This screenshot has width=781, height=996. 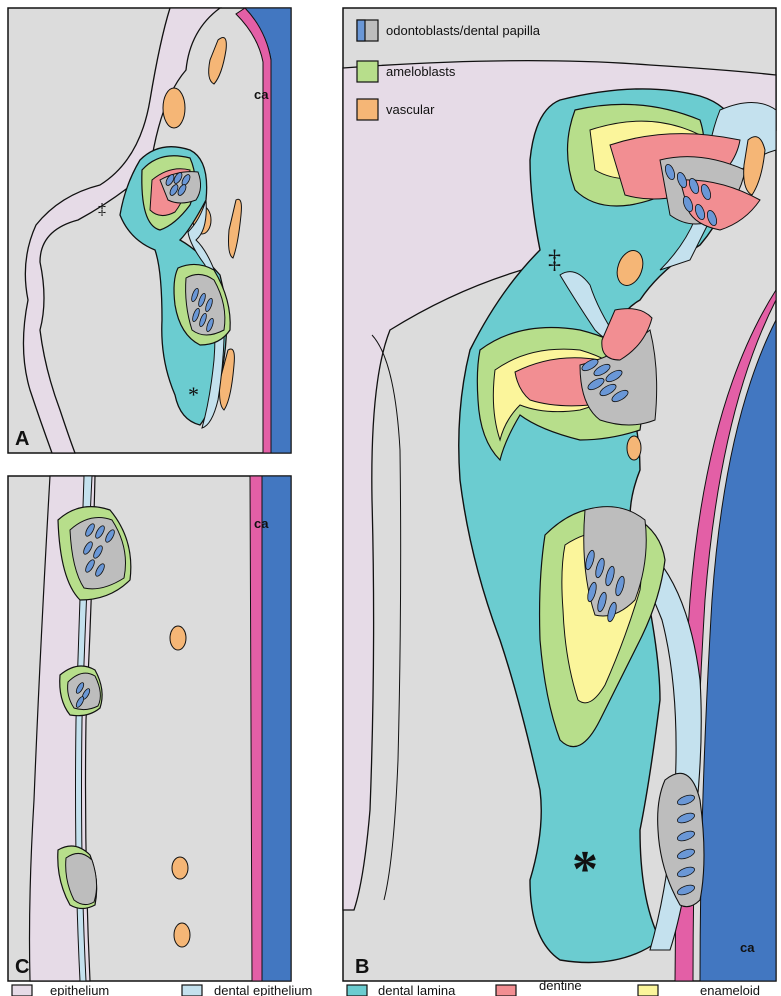 What do you see at coordinates (79, 989) in the screenshot?
I see `legend-label-epithelium: epithelium` at bounding box center [79, 989].